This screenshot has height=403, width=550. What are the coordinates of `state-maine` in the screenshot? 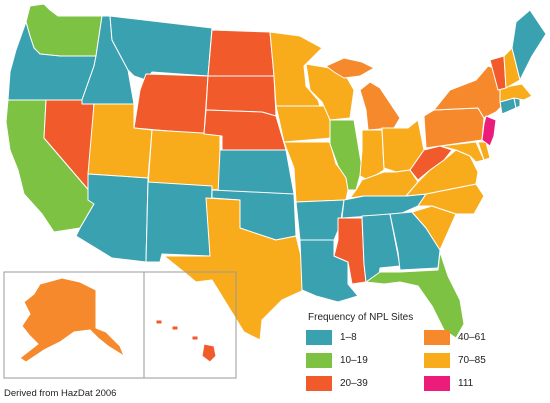 It's located at (529, 45).